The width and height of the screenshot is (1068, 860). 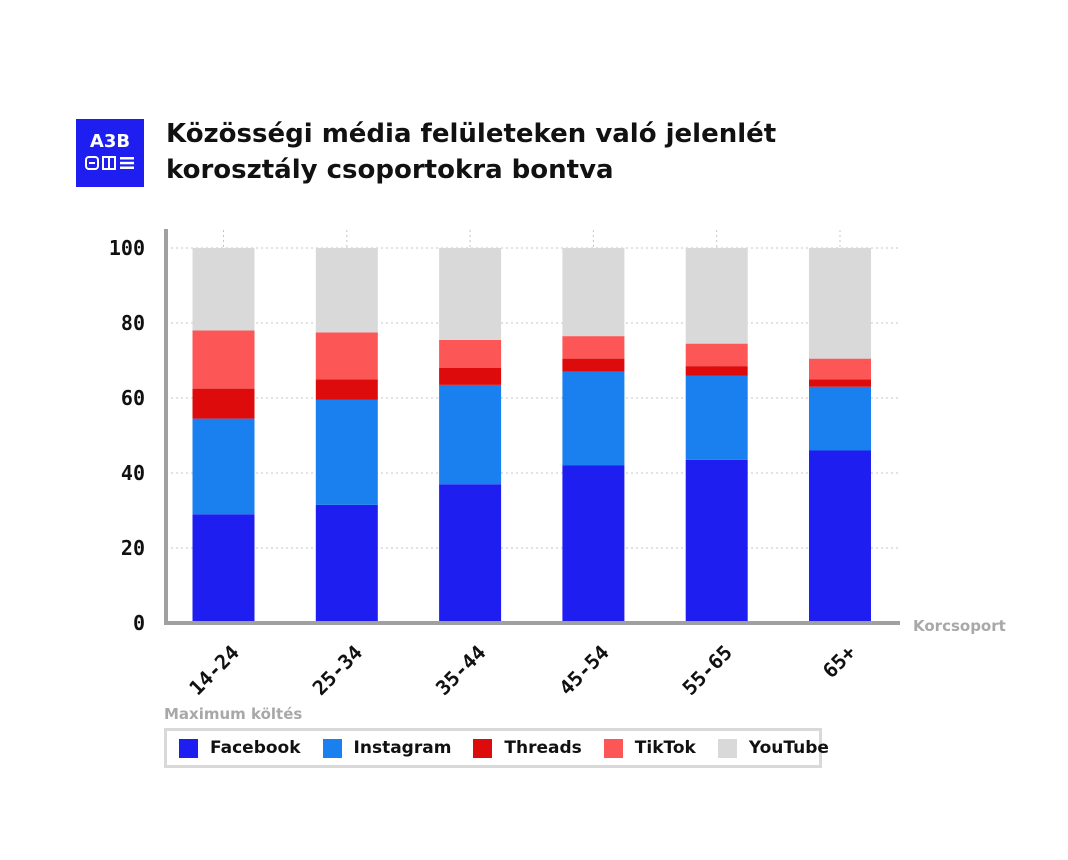 I want to click on bar-55-65-threads, so click(x=716, y=371).